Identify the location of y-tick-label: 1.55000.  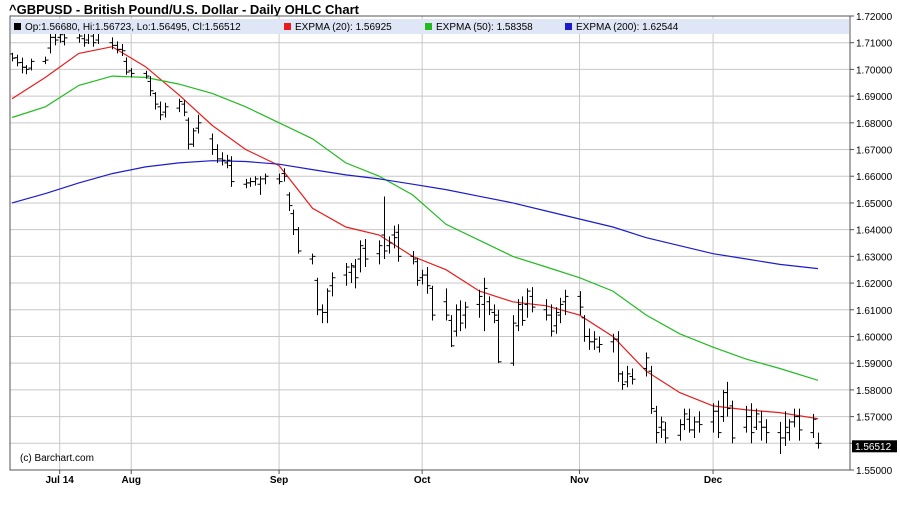
(874, 471).